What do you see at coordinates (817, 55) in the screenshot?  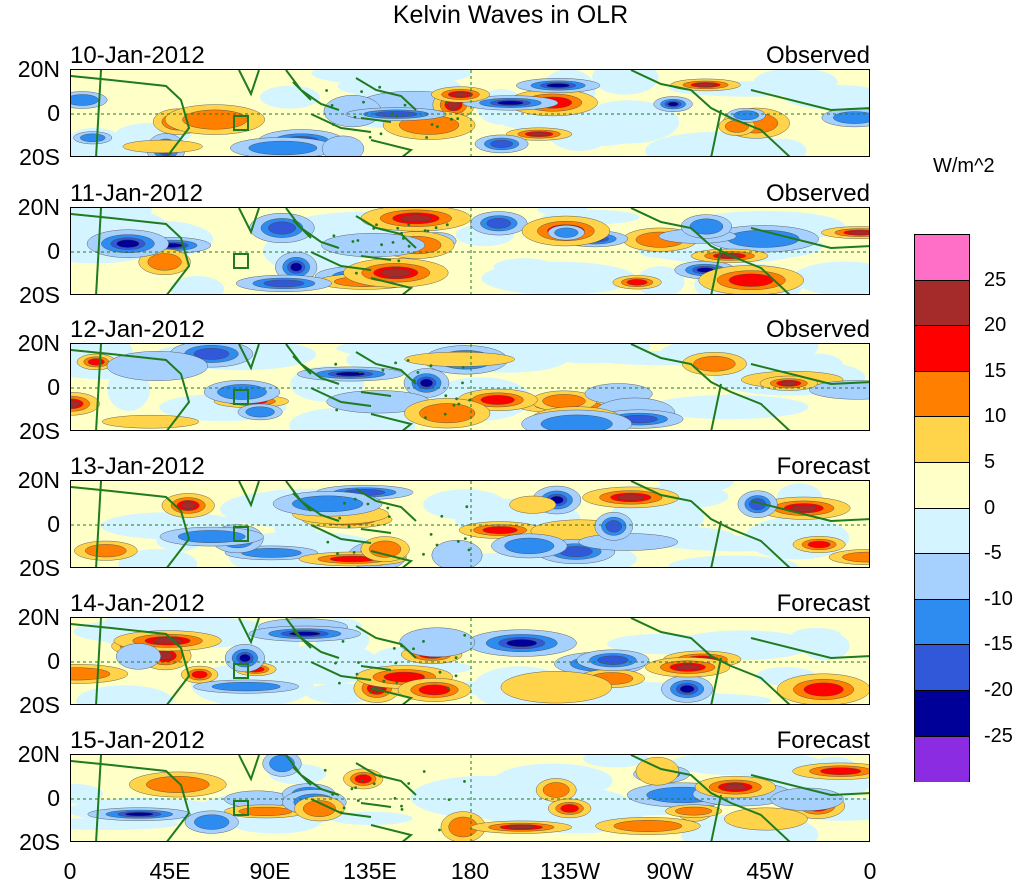 I see `panel-kind: Observed` at bounding box center [817, 55].